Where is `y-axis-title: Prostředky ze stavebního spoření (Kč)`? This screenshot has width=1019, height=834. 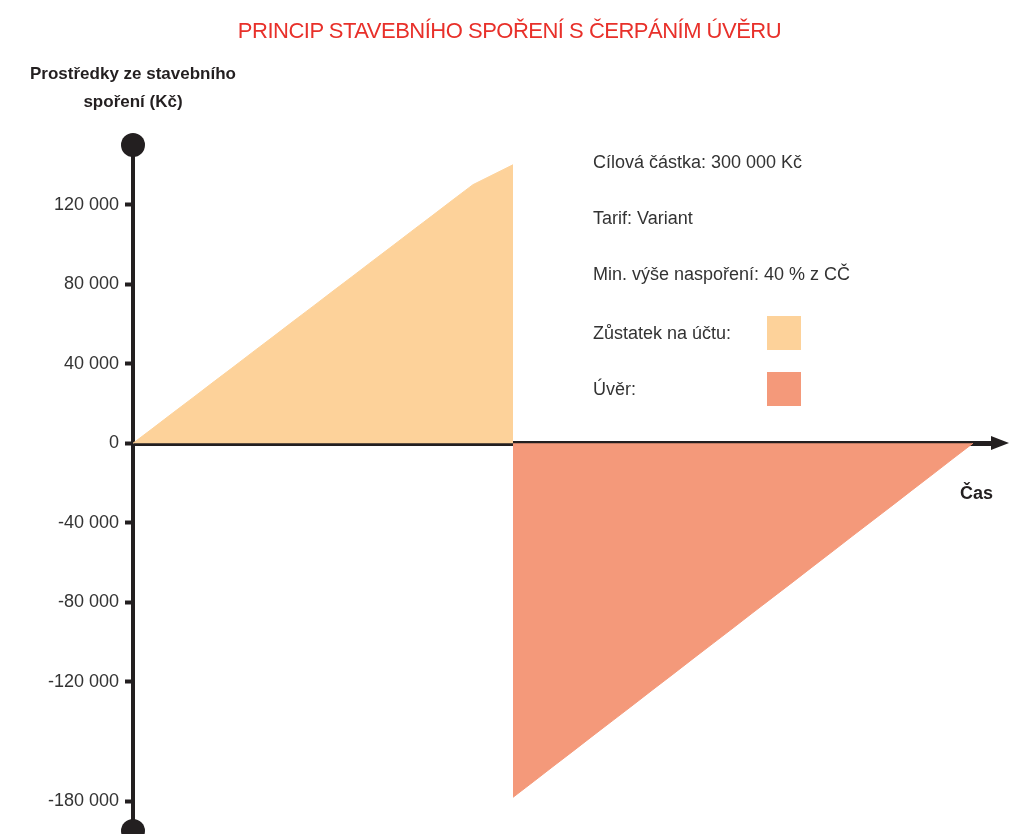 y-axis-title: Prostředky ze stavebního spoření (Kč) is located at coordinates (133, 88).